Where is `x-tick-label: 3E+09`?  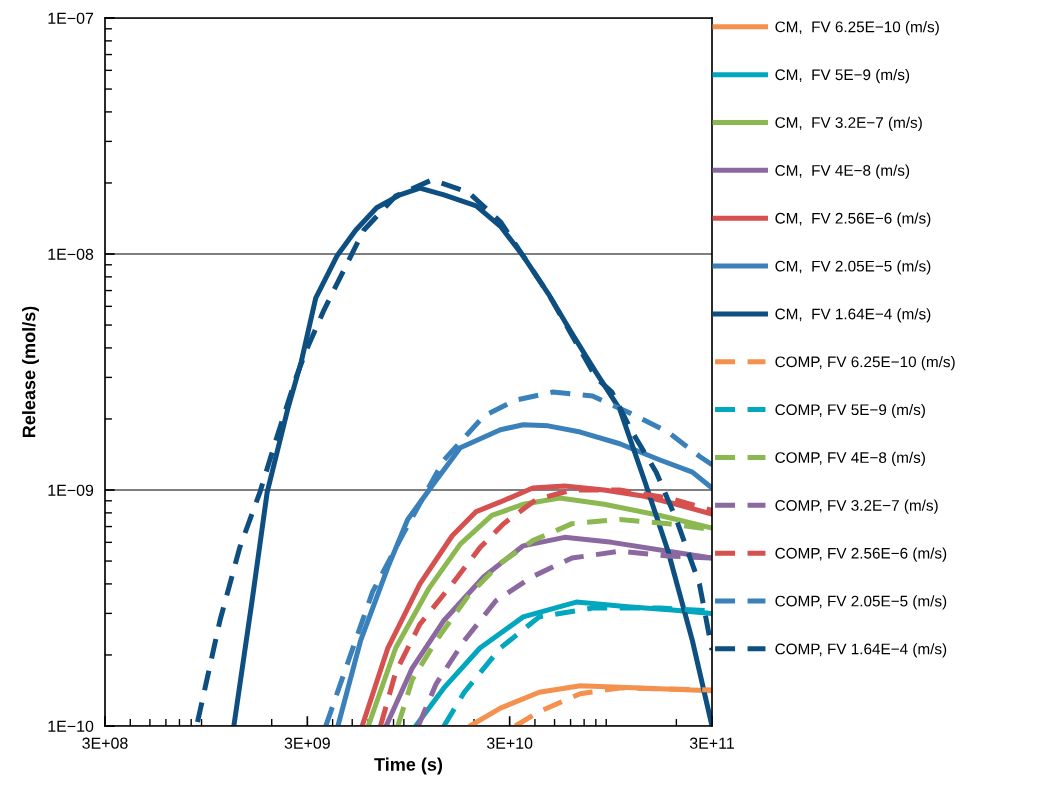
x-tick-label: 3E+09 is located at coordinates (307, 743).